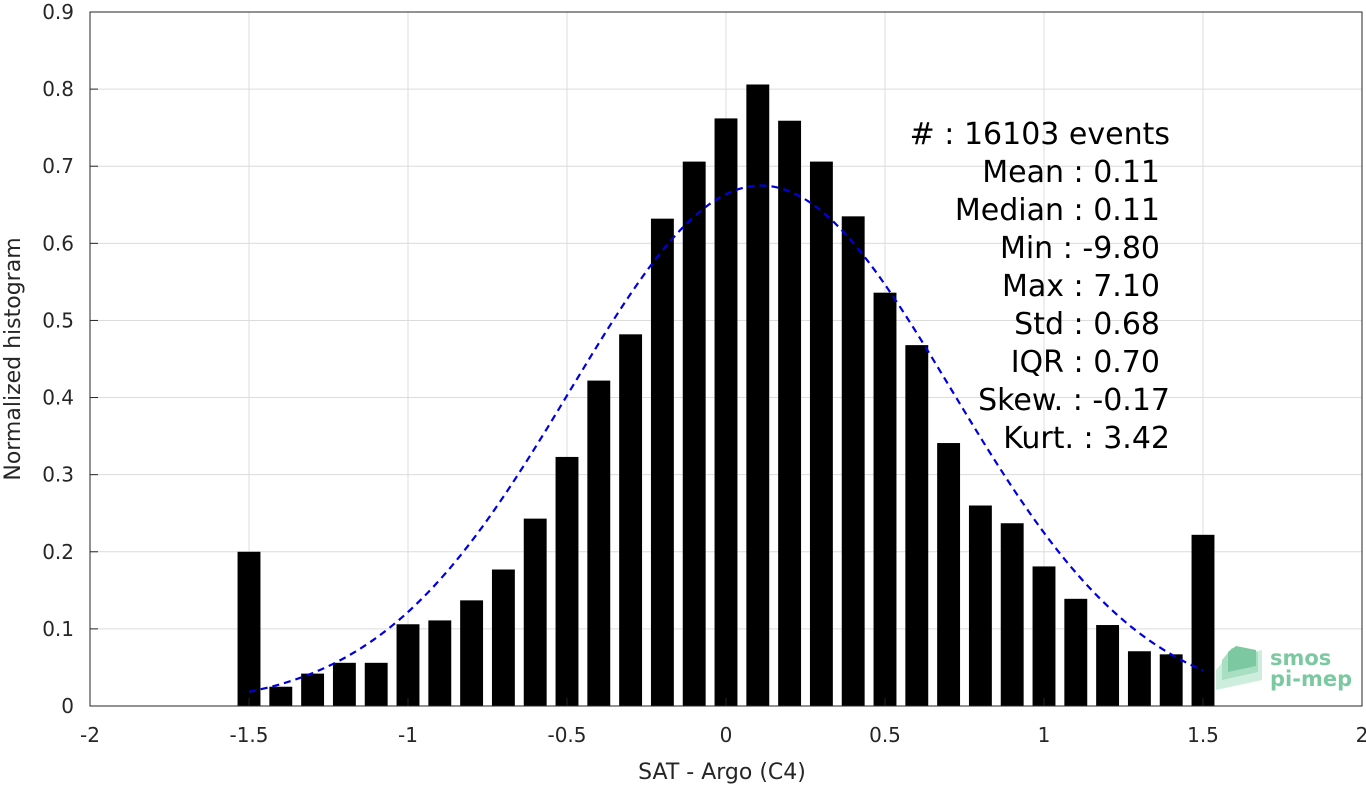 The image size is (1366, 786). I want to click on x-tick-label: -1.5, so click(248, 735).